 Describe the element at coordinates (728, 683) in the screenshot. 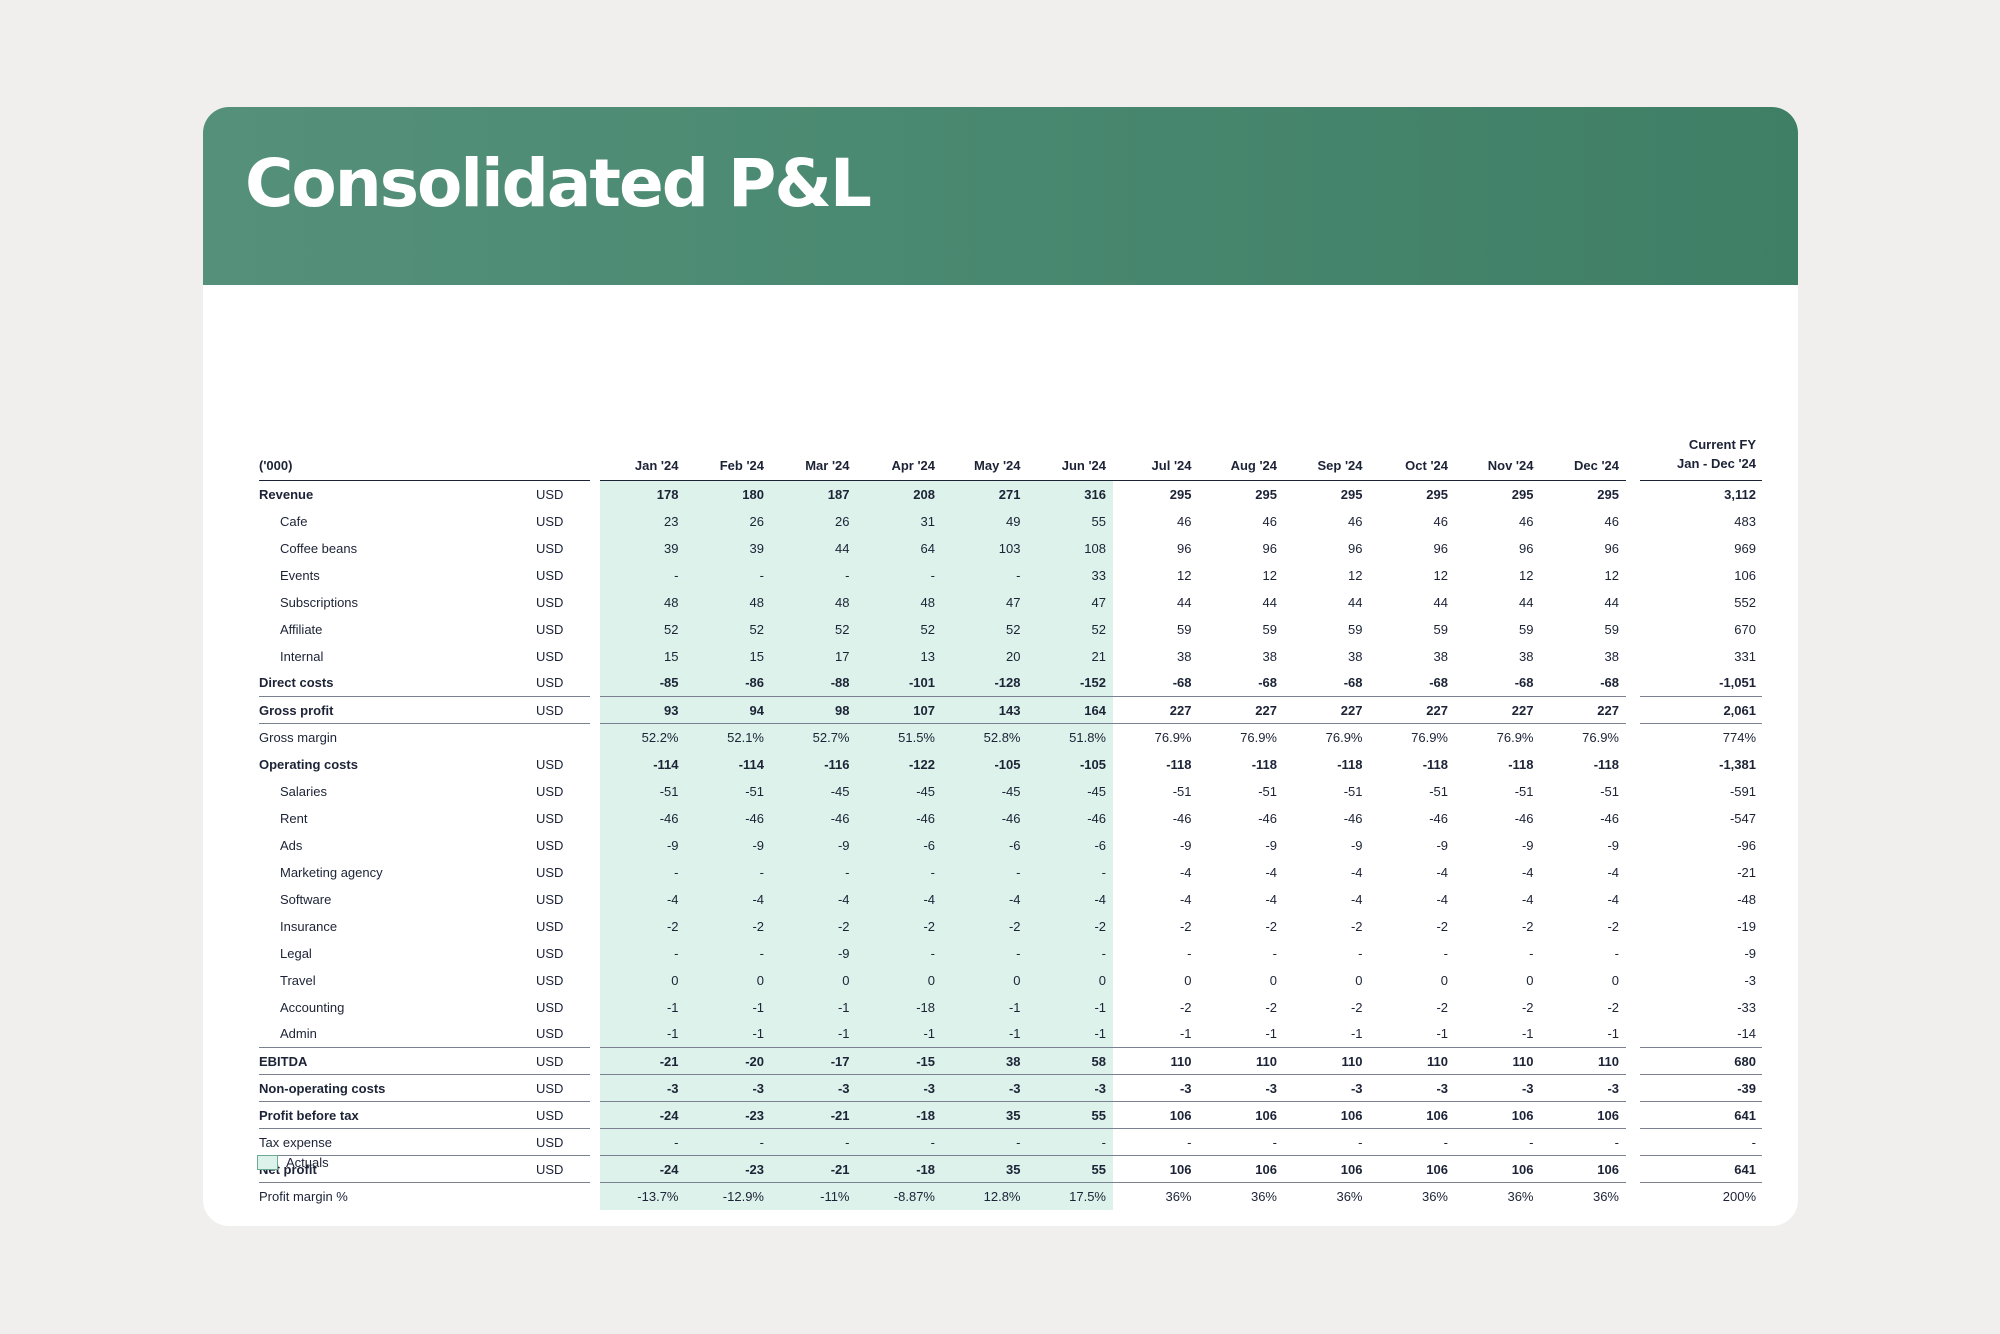

I see `month-value-cell: -86` at that location.